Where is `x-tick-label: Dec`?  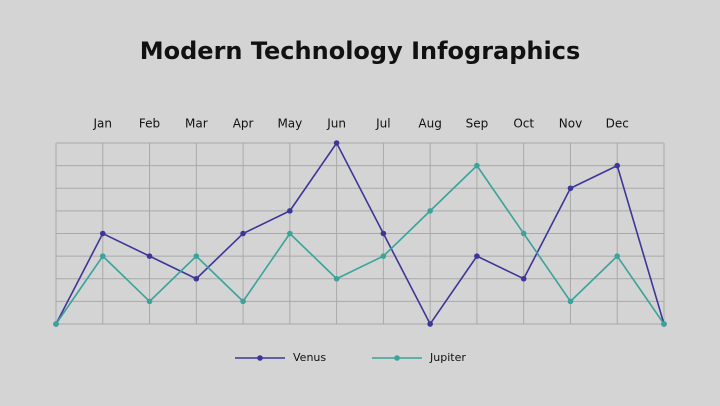
x-tick-label: Dec is located at coordinates (617, 124).